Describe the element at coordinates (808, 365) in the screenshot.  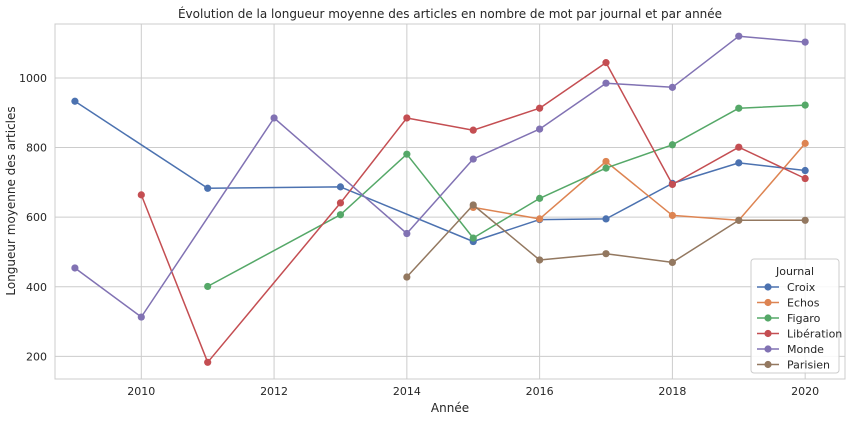
I see `legend-label: Parisien` at that location.